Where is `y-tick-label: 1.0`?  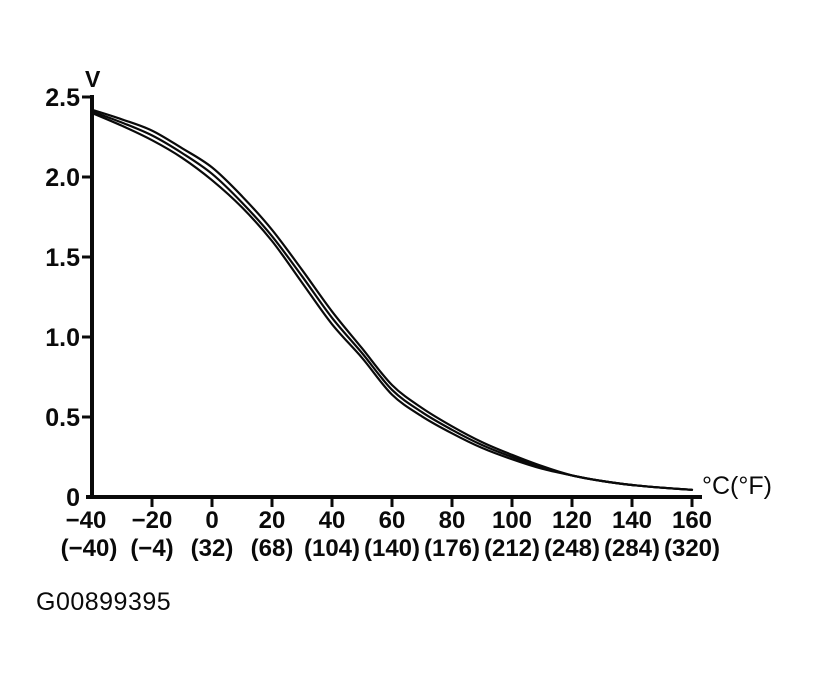 y-tick-label: 1.0 is located at coordinates (62, 338).